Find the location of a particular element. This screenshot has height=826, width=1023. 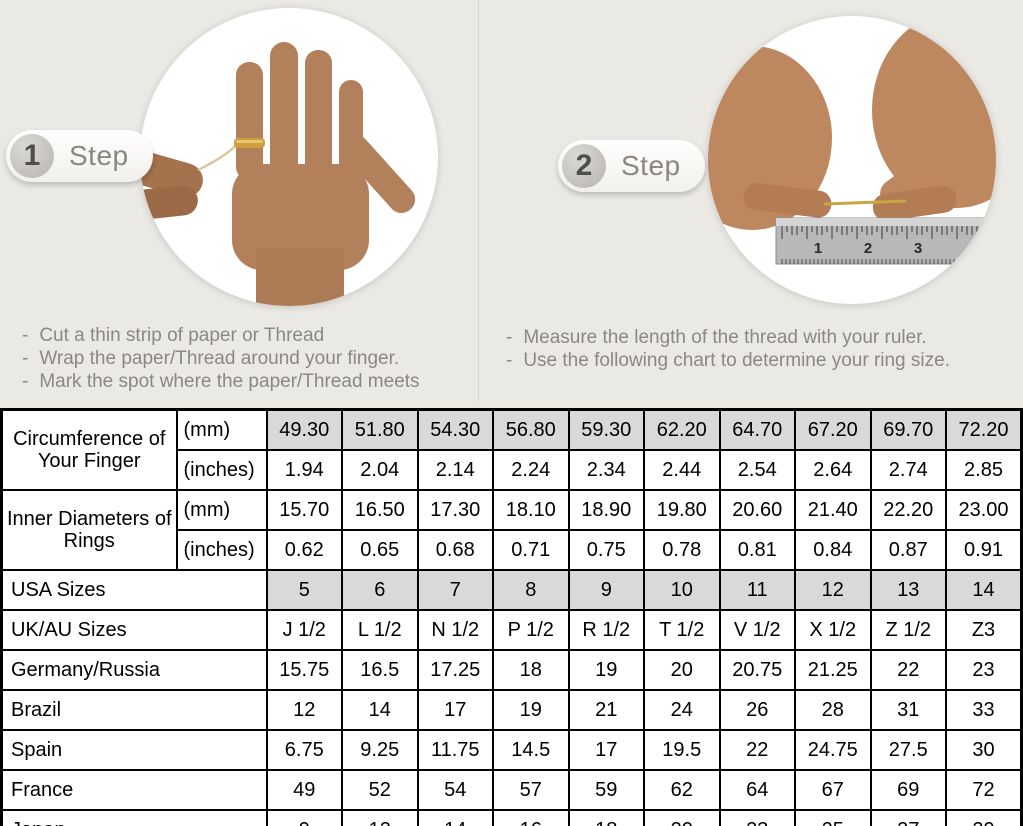

size-value-cell: 67.20 is located at coordinates (833, 429).